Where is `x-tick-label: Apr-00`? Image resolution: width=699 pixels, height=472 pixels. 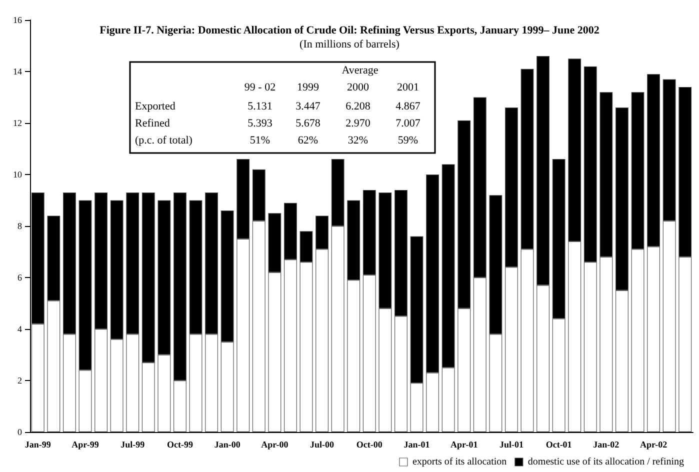 x-tick-label: Apr-00 is located at coordinates (275, 445).